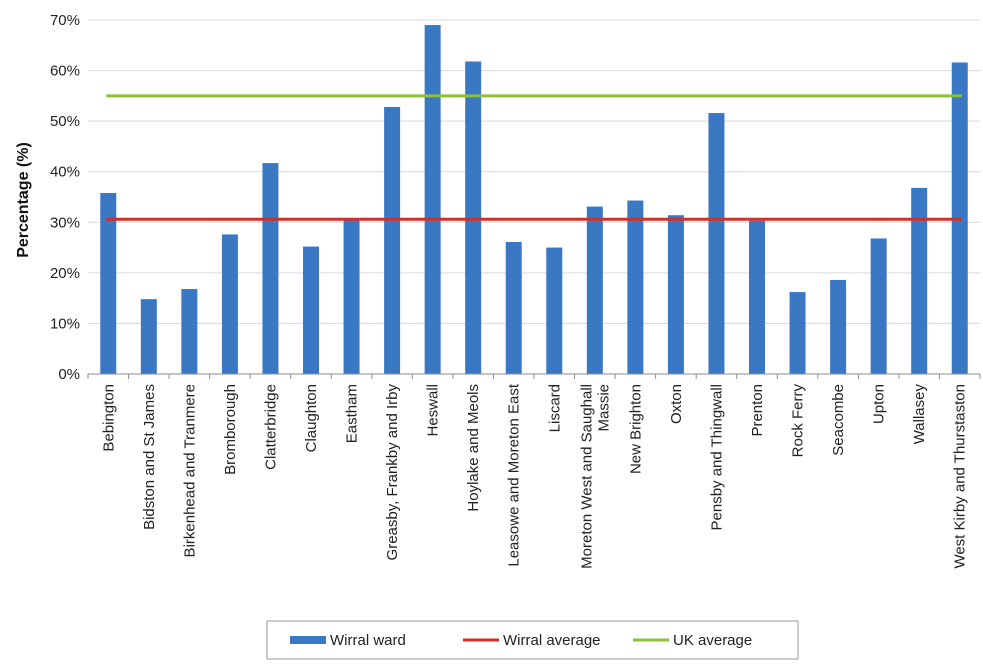 This screenshot has height=665, width=983. Describe the element at coordinates (270, 427) in the screenshot. I see `category-label: Clatterbridge` at that location.